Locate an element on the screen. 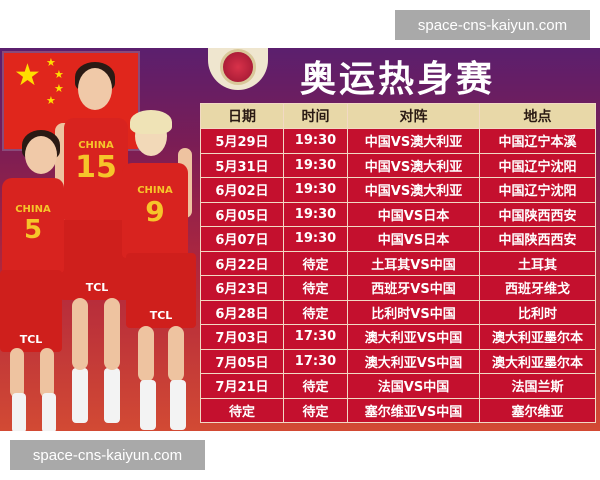 The height and width of the screenshot is (480, 600). table-row: 6月28日 待定 比利时VS中国 比利时 is located at coordinates (398, 312).